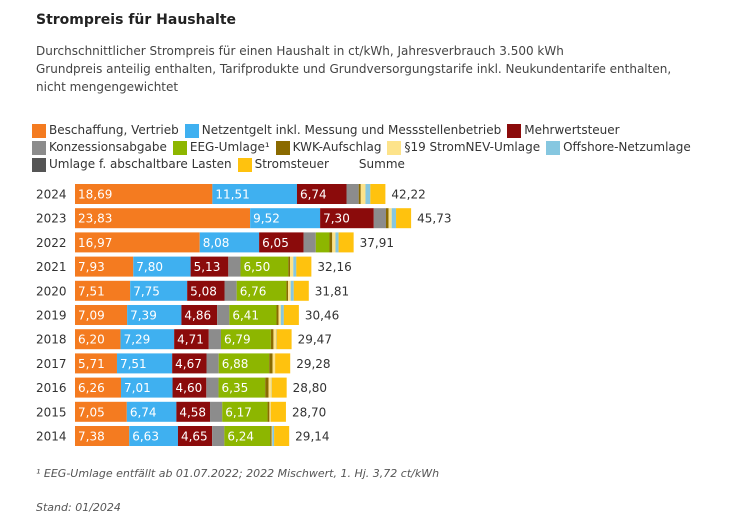  What do you see at coordinates (322, 316) in the screenshot?
I see `total-label: 30,46` at bounding box center [322, 316].